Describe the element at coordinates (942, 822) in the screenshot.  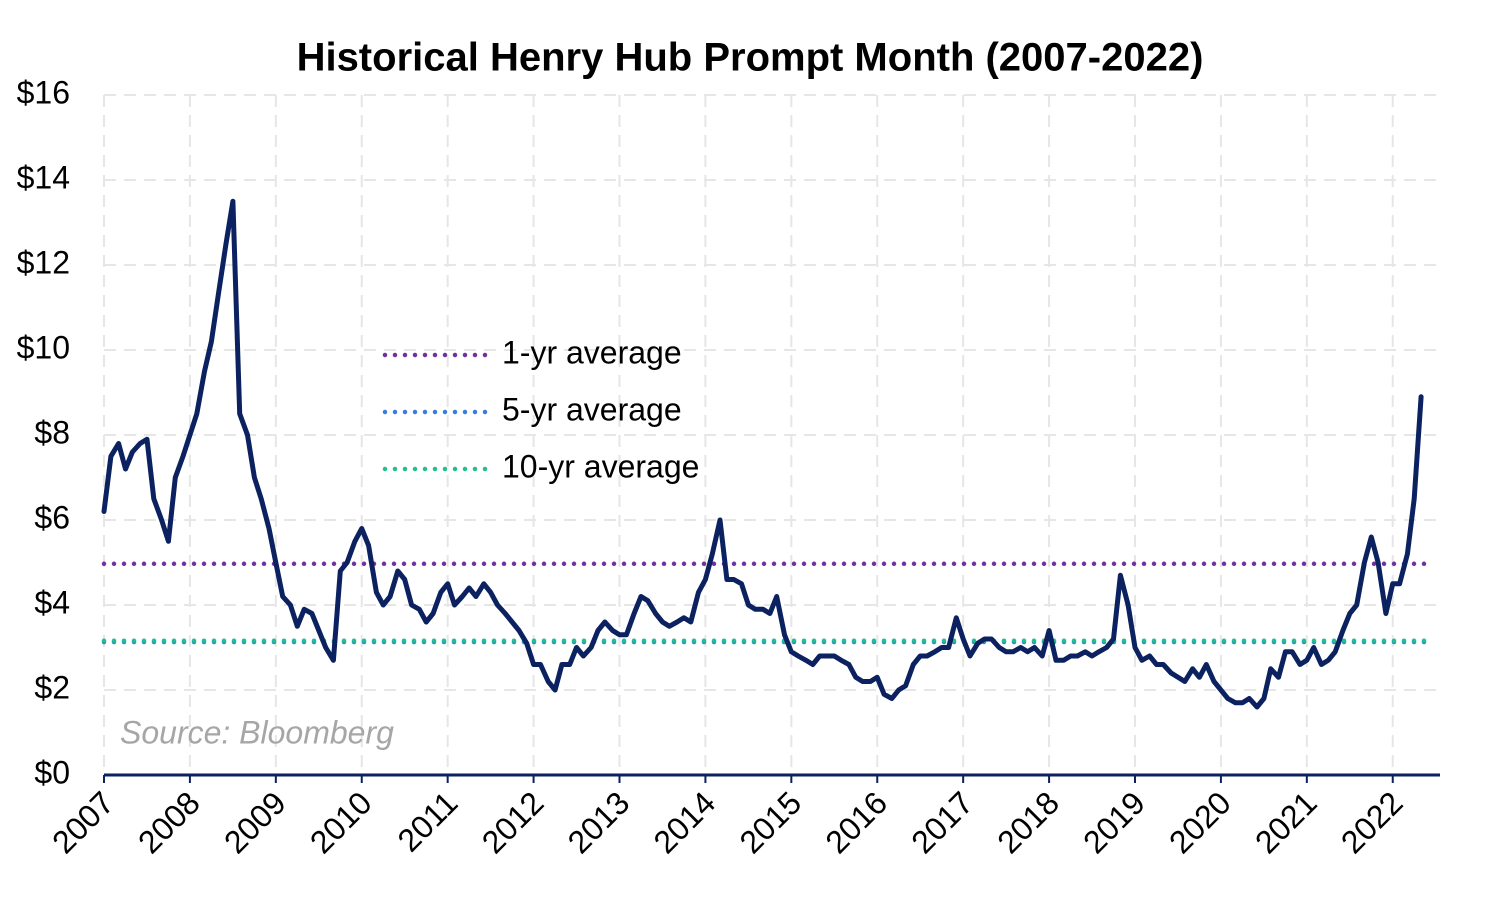
I see `x-tick-label: 2017` at that location.